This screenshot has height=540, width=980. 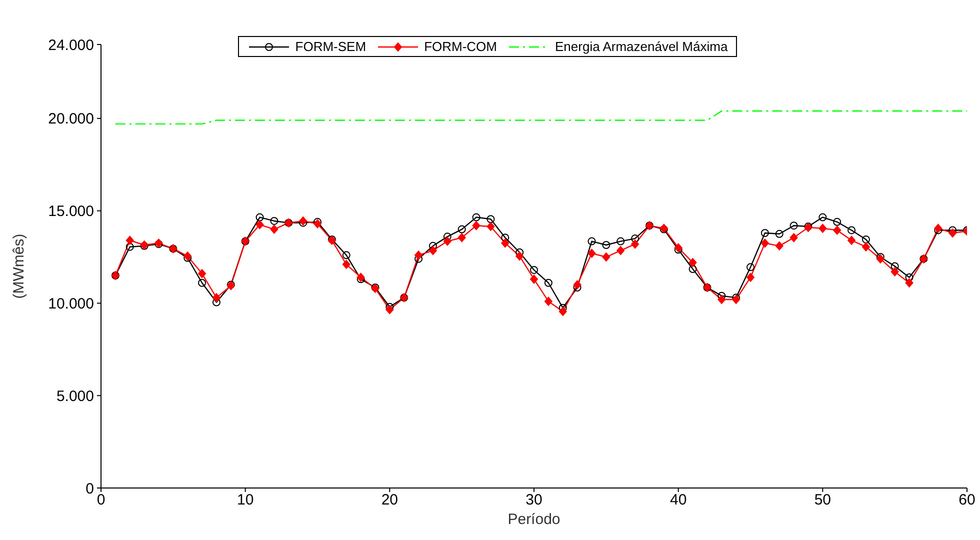 What do you see at coordinates (823, 500) in the screenshot?
I see `x-tick-label: 50` at bounding box center [823, 500].